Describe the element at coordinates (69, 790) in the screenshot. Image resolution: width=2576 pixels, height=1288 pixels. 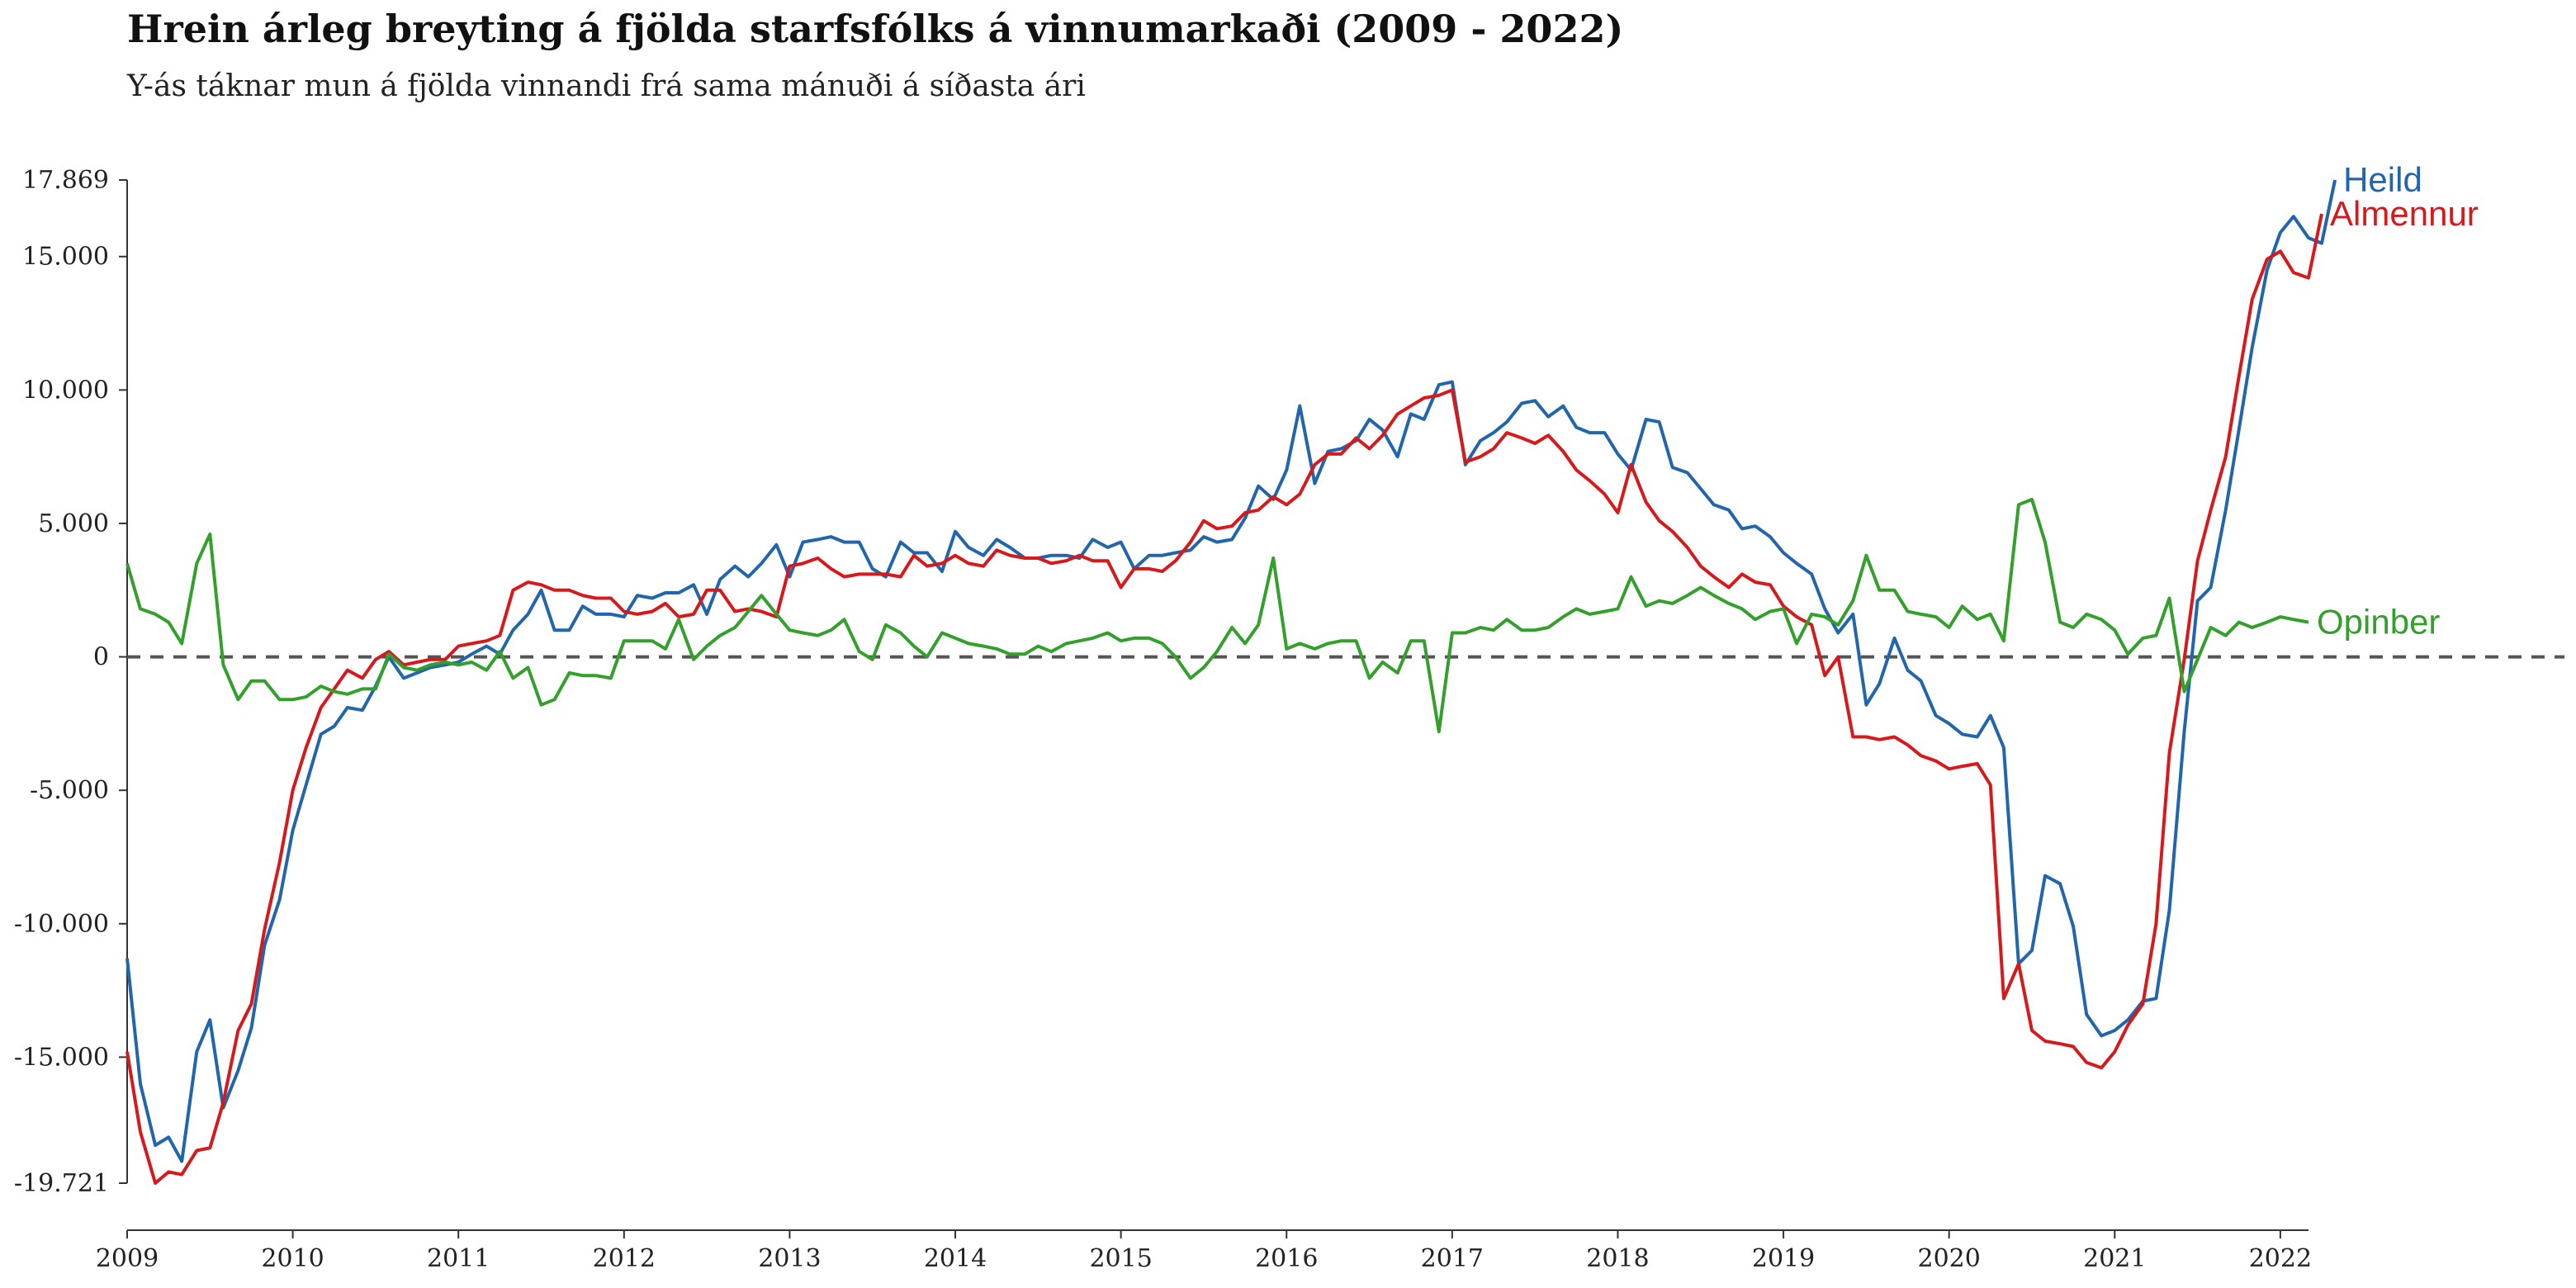
I see `y-tick-label: -5.000` at that location.